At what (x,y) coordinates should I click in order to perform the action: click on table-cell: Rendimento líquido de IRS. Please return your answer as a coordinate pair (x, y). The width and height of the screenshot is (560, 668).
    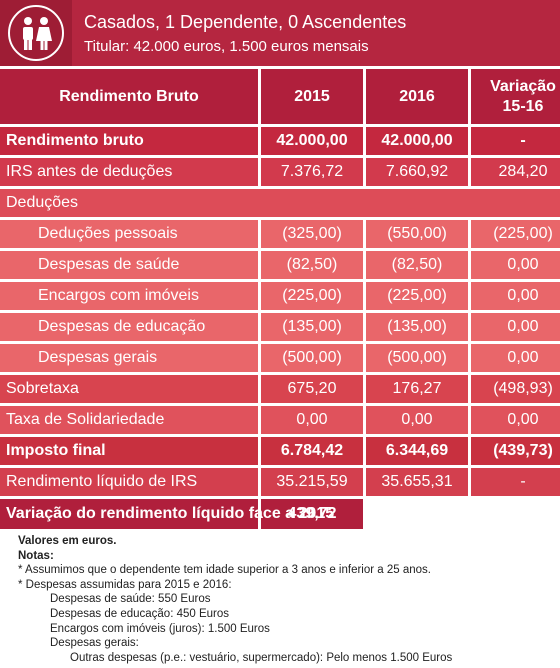
    Looking at the image, I should click on (129, 482).